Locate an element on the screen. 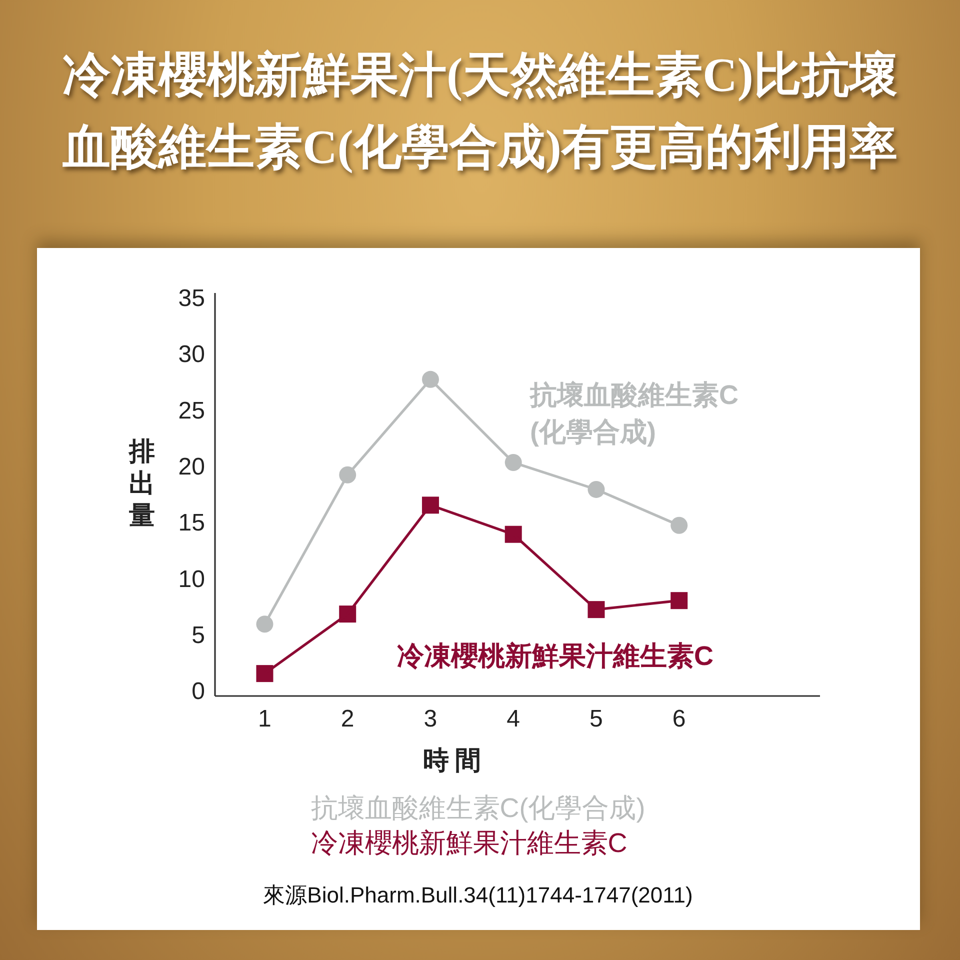  y-tick-label: 0 is located at coordinates (198, 692).